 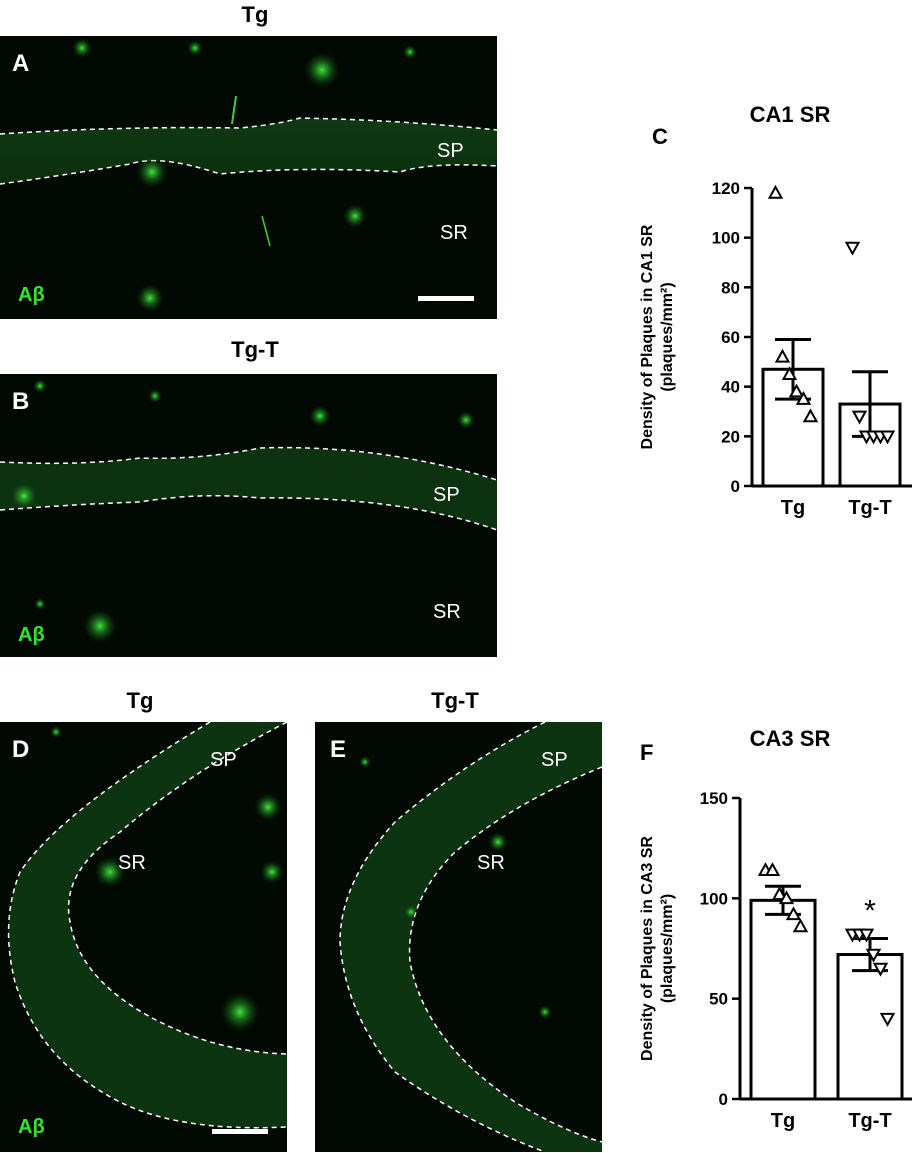 What do you see at coordinates (660, 136) in the screenshot?
I see `panel-c-letter: C` at bounding box center [660, 136].